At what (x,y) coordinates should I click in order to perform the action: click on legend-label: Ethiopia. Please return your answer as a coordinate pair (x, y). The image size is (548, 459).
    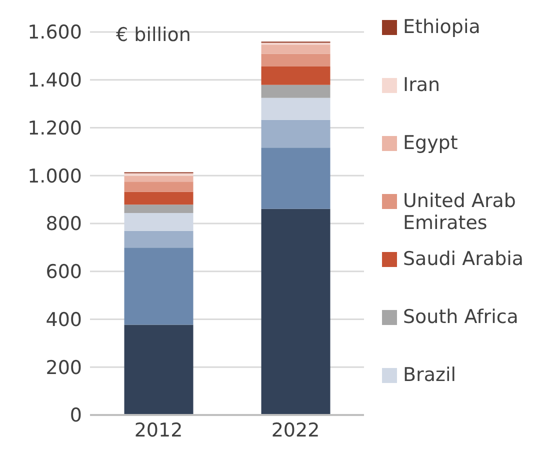
    Looking at the image, I should click on (441, 27).